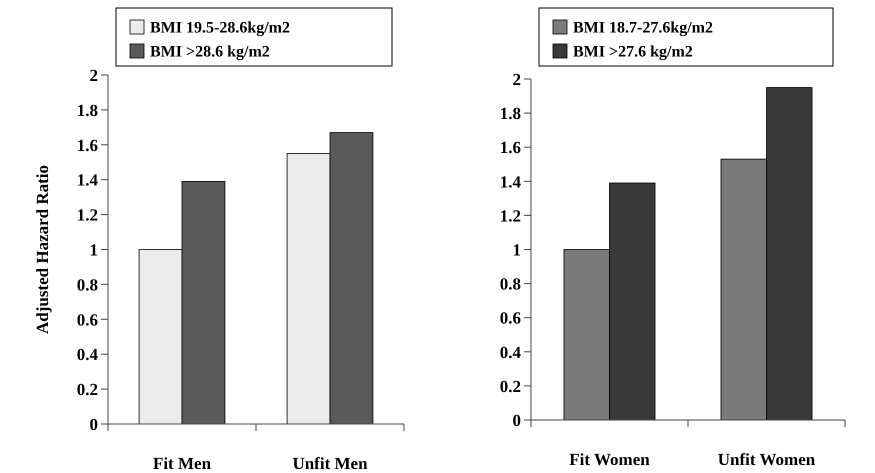 This screenshot has width=875, height=473. What do you see at coordinates (633, 52) in the screenshot?
I see `legend-label: BMI >27.6 kg/m2` at bounding box center [633, 52].